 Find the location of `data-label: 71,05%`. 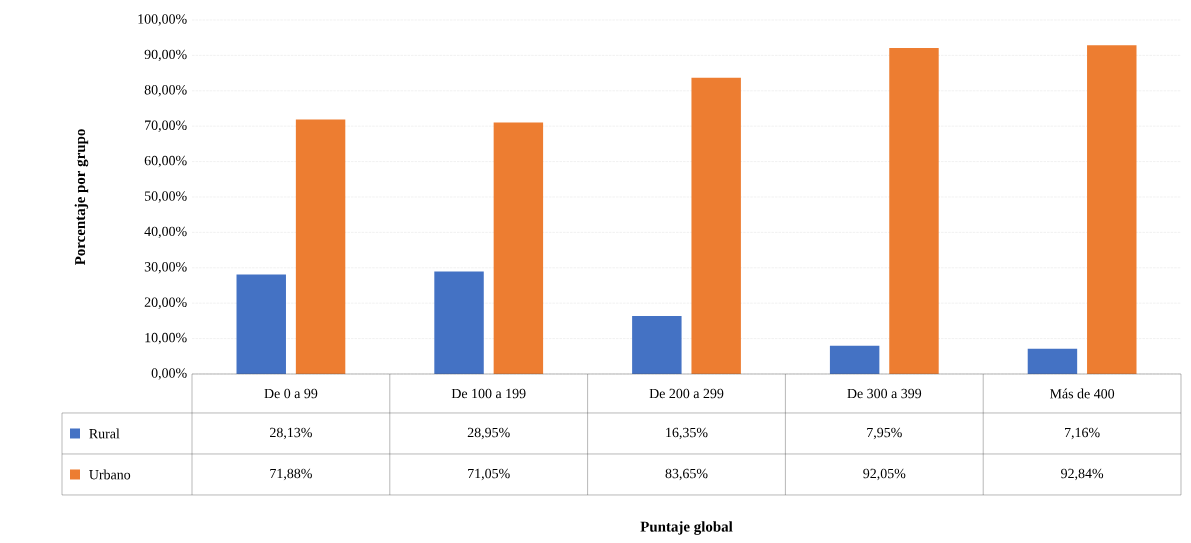

data-label: 71,05% is located at coordinates (489, 474).